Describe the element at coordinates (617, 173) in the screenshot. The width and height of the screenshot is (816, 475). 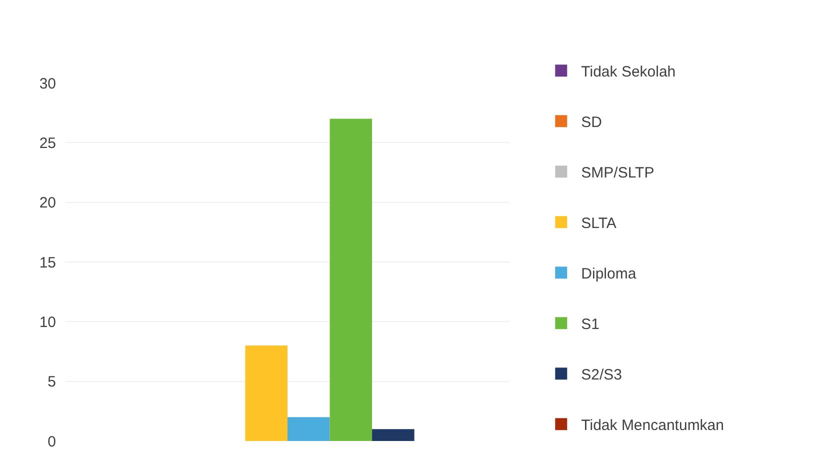
I see `legend-label: SMP/SLTP` at that location.